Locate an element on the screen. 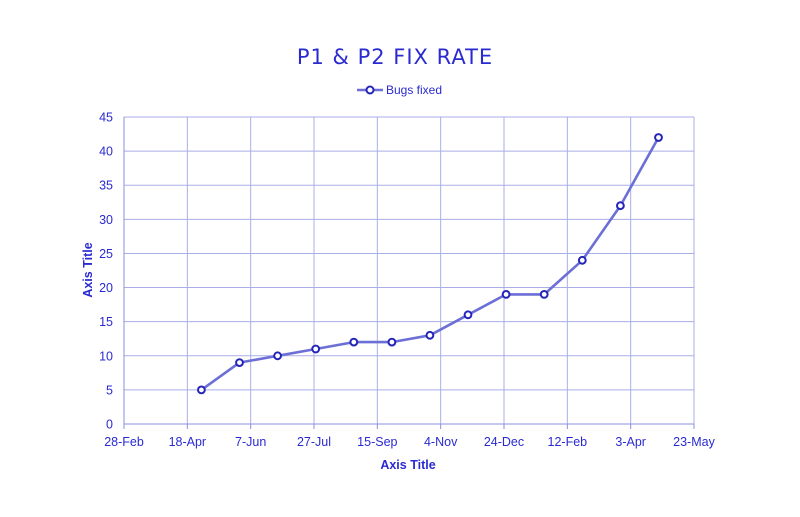 This screenshot has width=800, height=517. y-tick-label: 40 is located at coordinates (106, 152).